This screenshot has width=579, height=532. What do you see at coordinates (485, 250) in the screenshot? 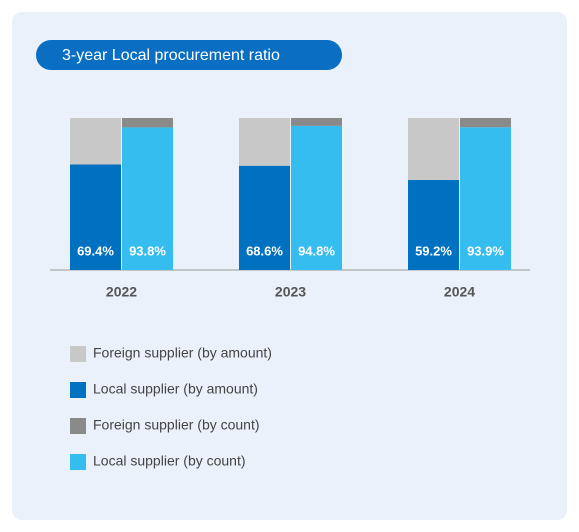
I see `value-label: 93.9%` at bounding box center [485, 250].